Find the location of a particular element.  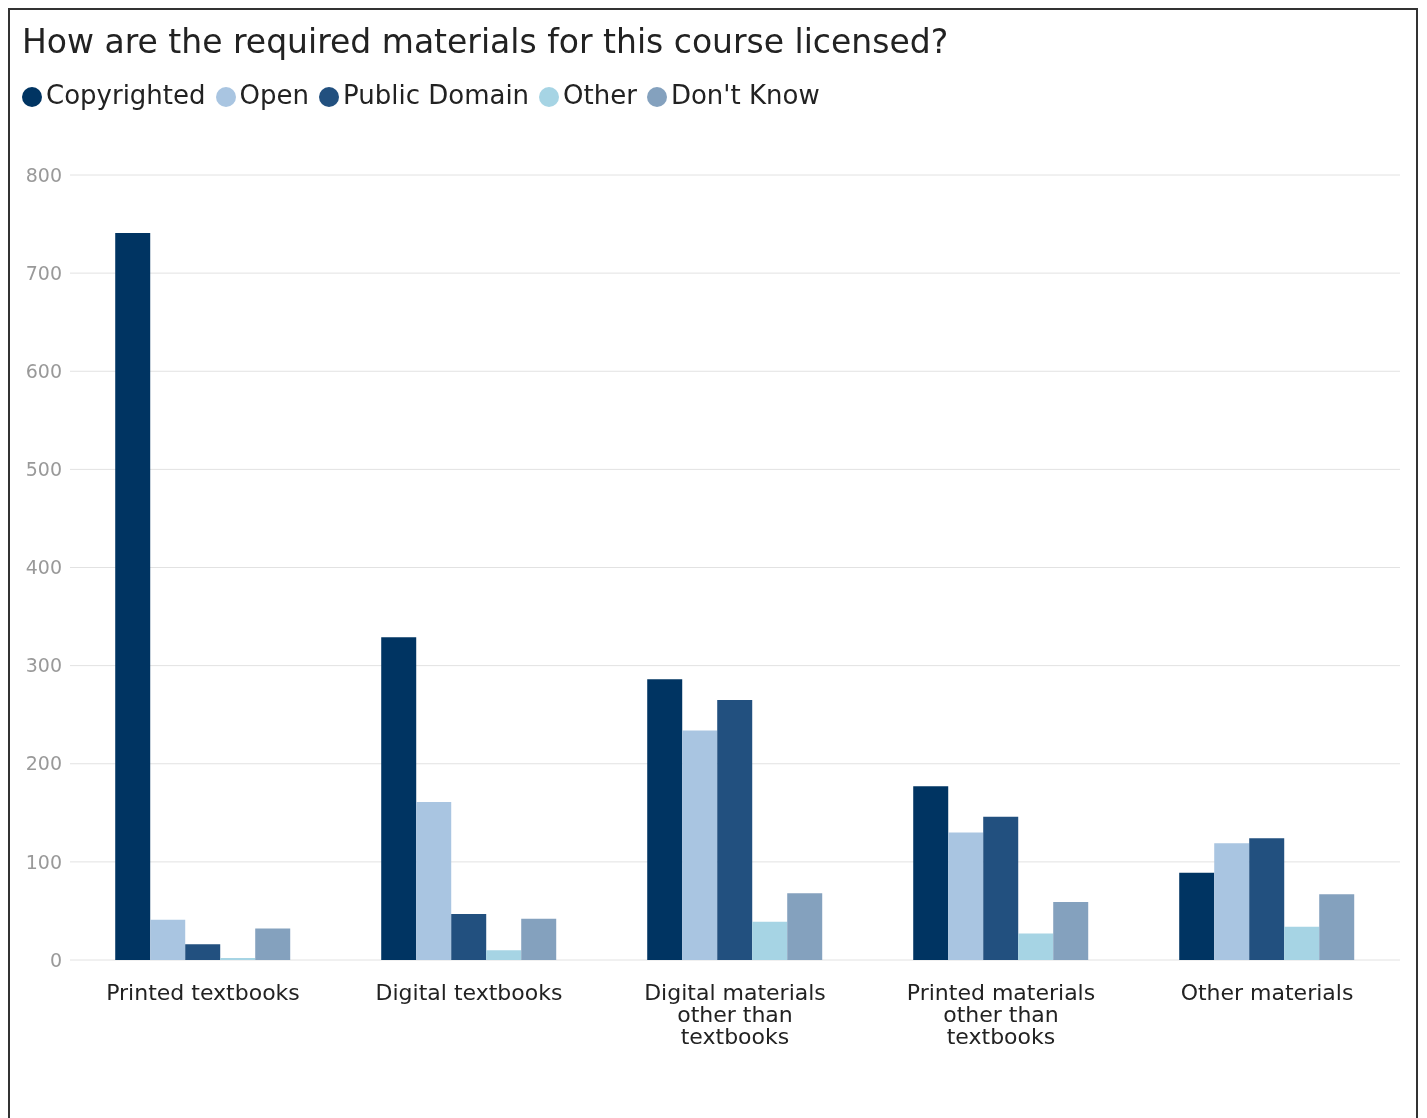

y-tick-label: 200 is located at coordinates (43, 763).